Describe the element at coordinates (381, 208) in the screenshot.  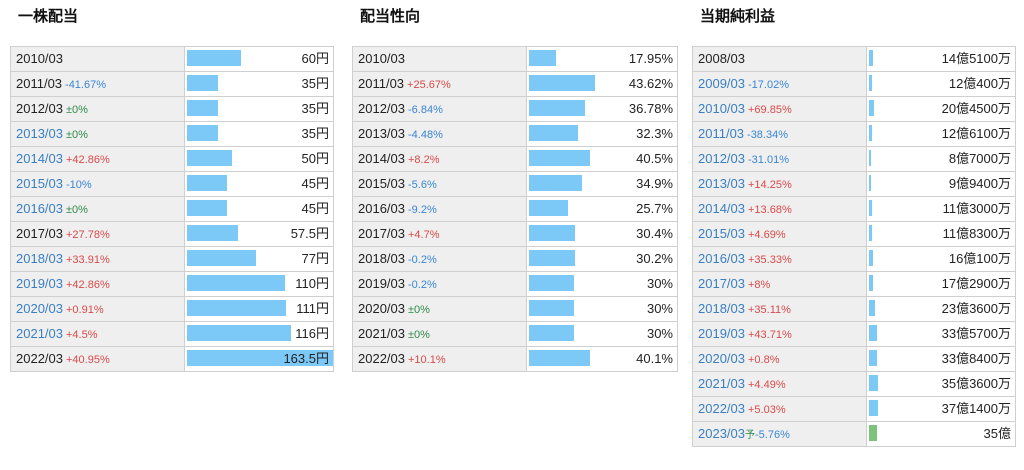
I see `year-label: 2016/03` at that location.